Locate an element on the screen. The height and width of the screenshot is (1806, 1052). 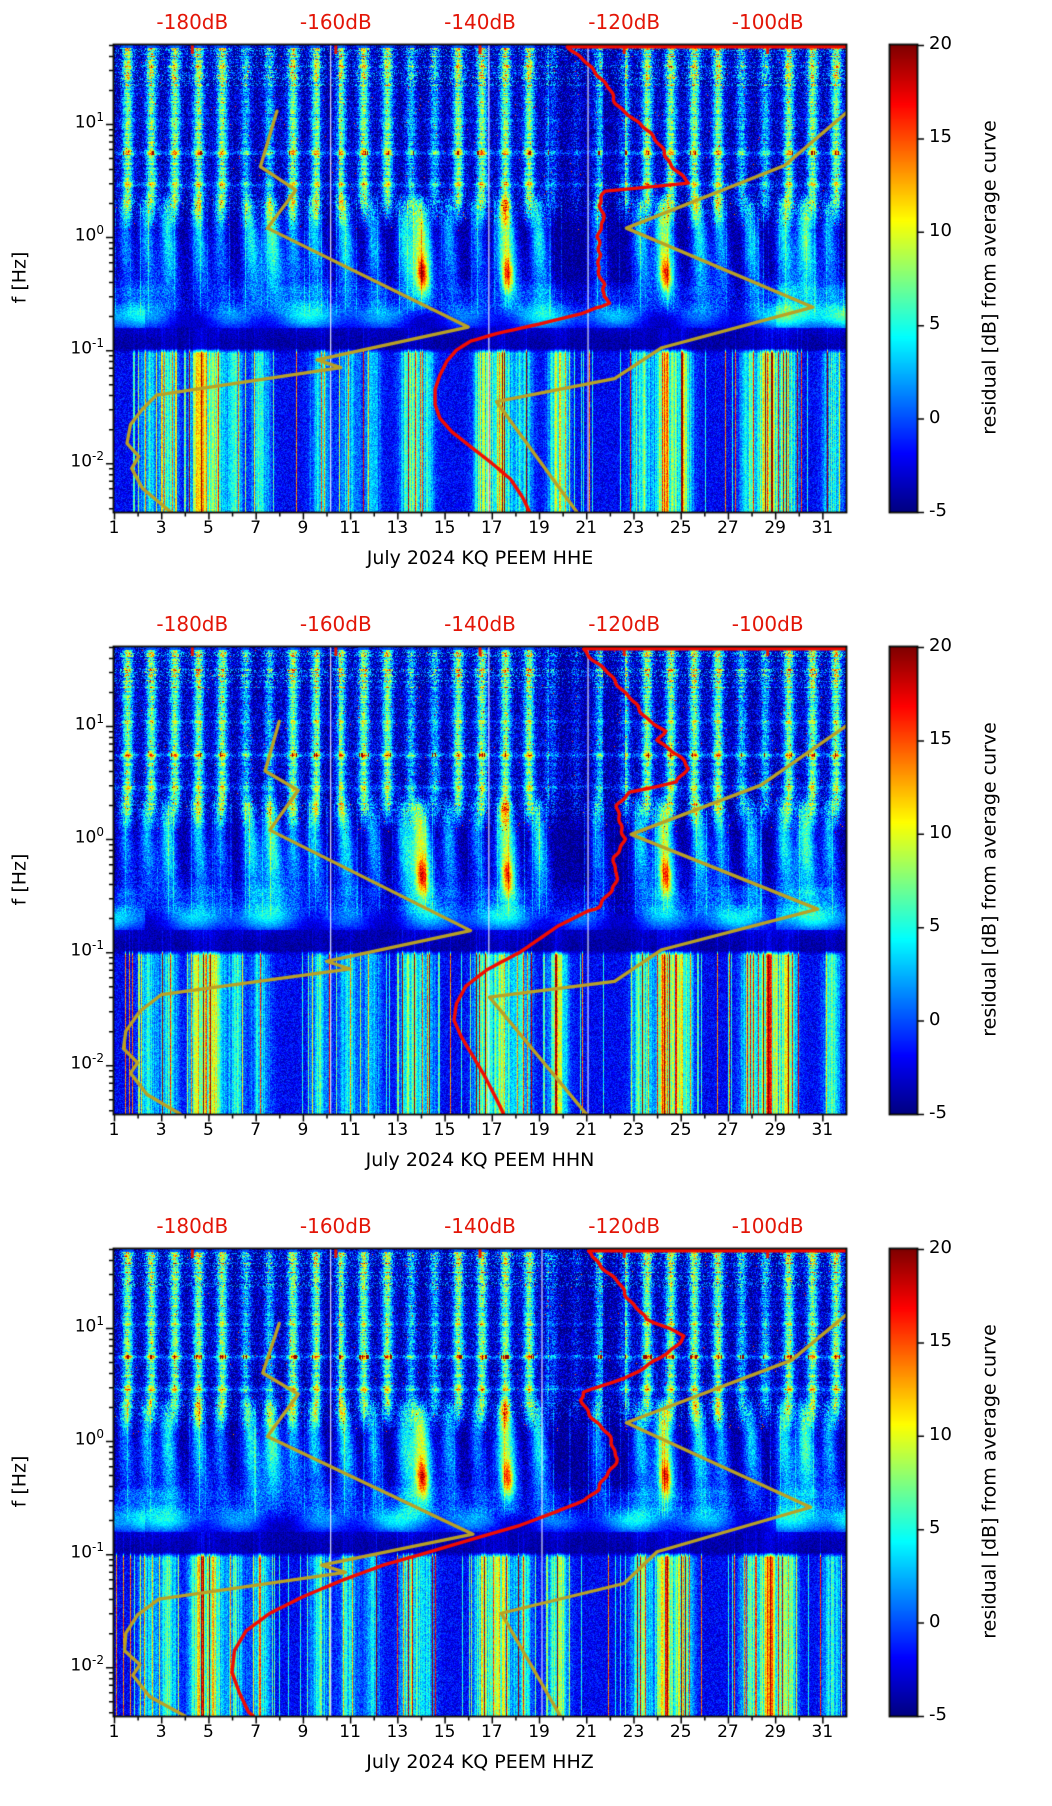
x-axis-title: July 2024 KQ PEEM HHE is located at coordinates (480, 558).